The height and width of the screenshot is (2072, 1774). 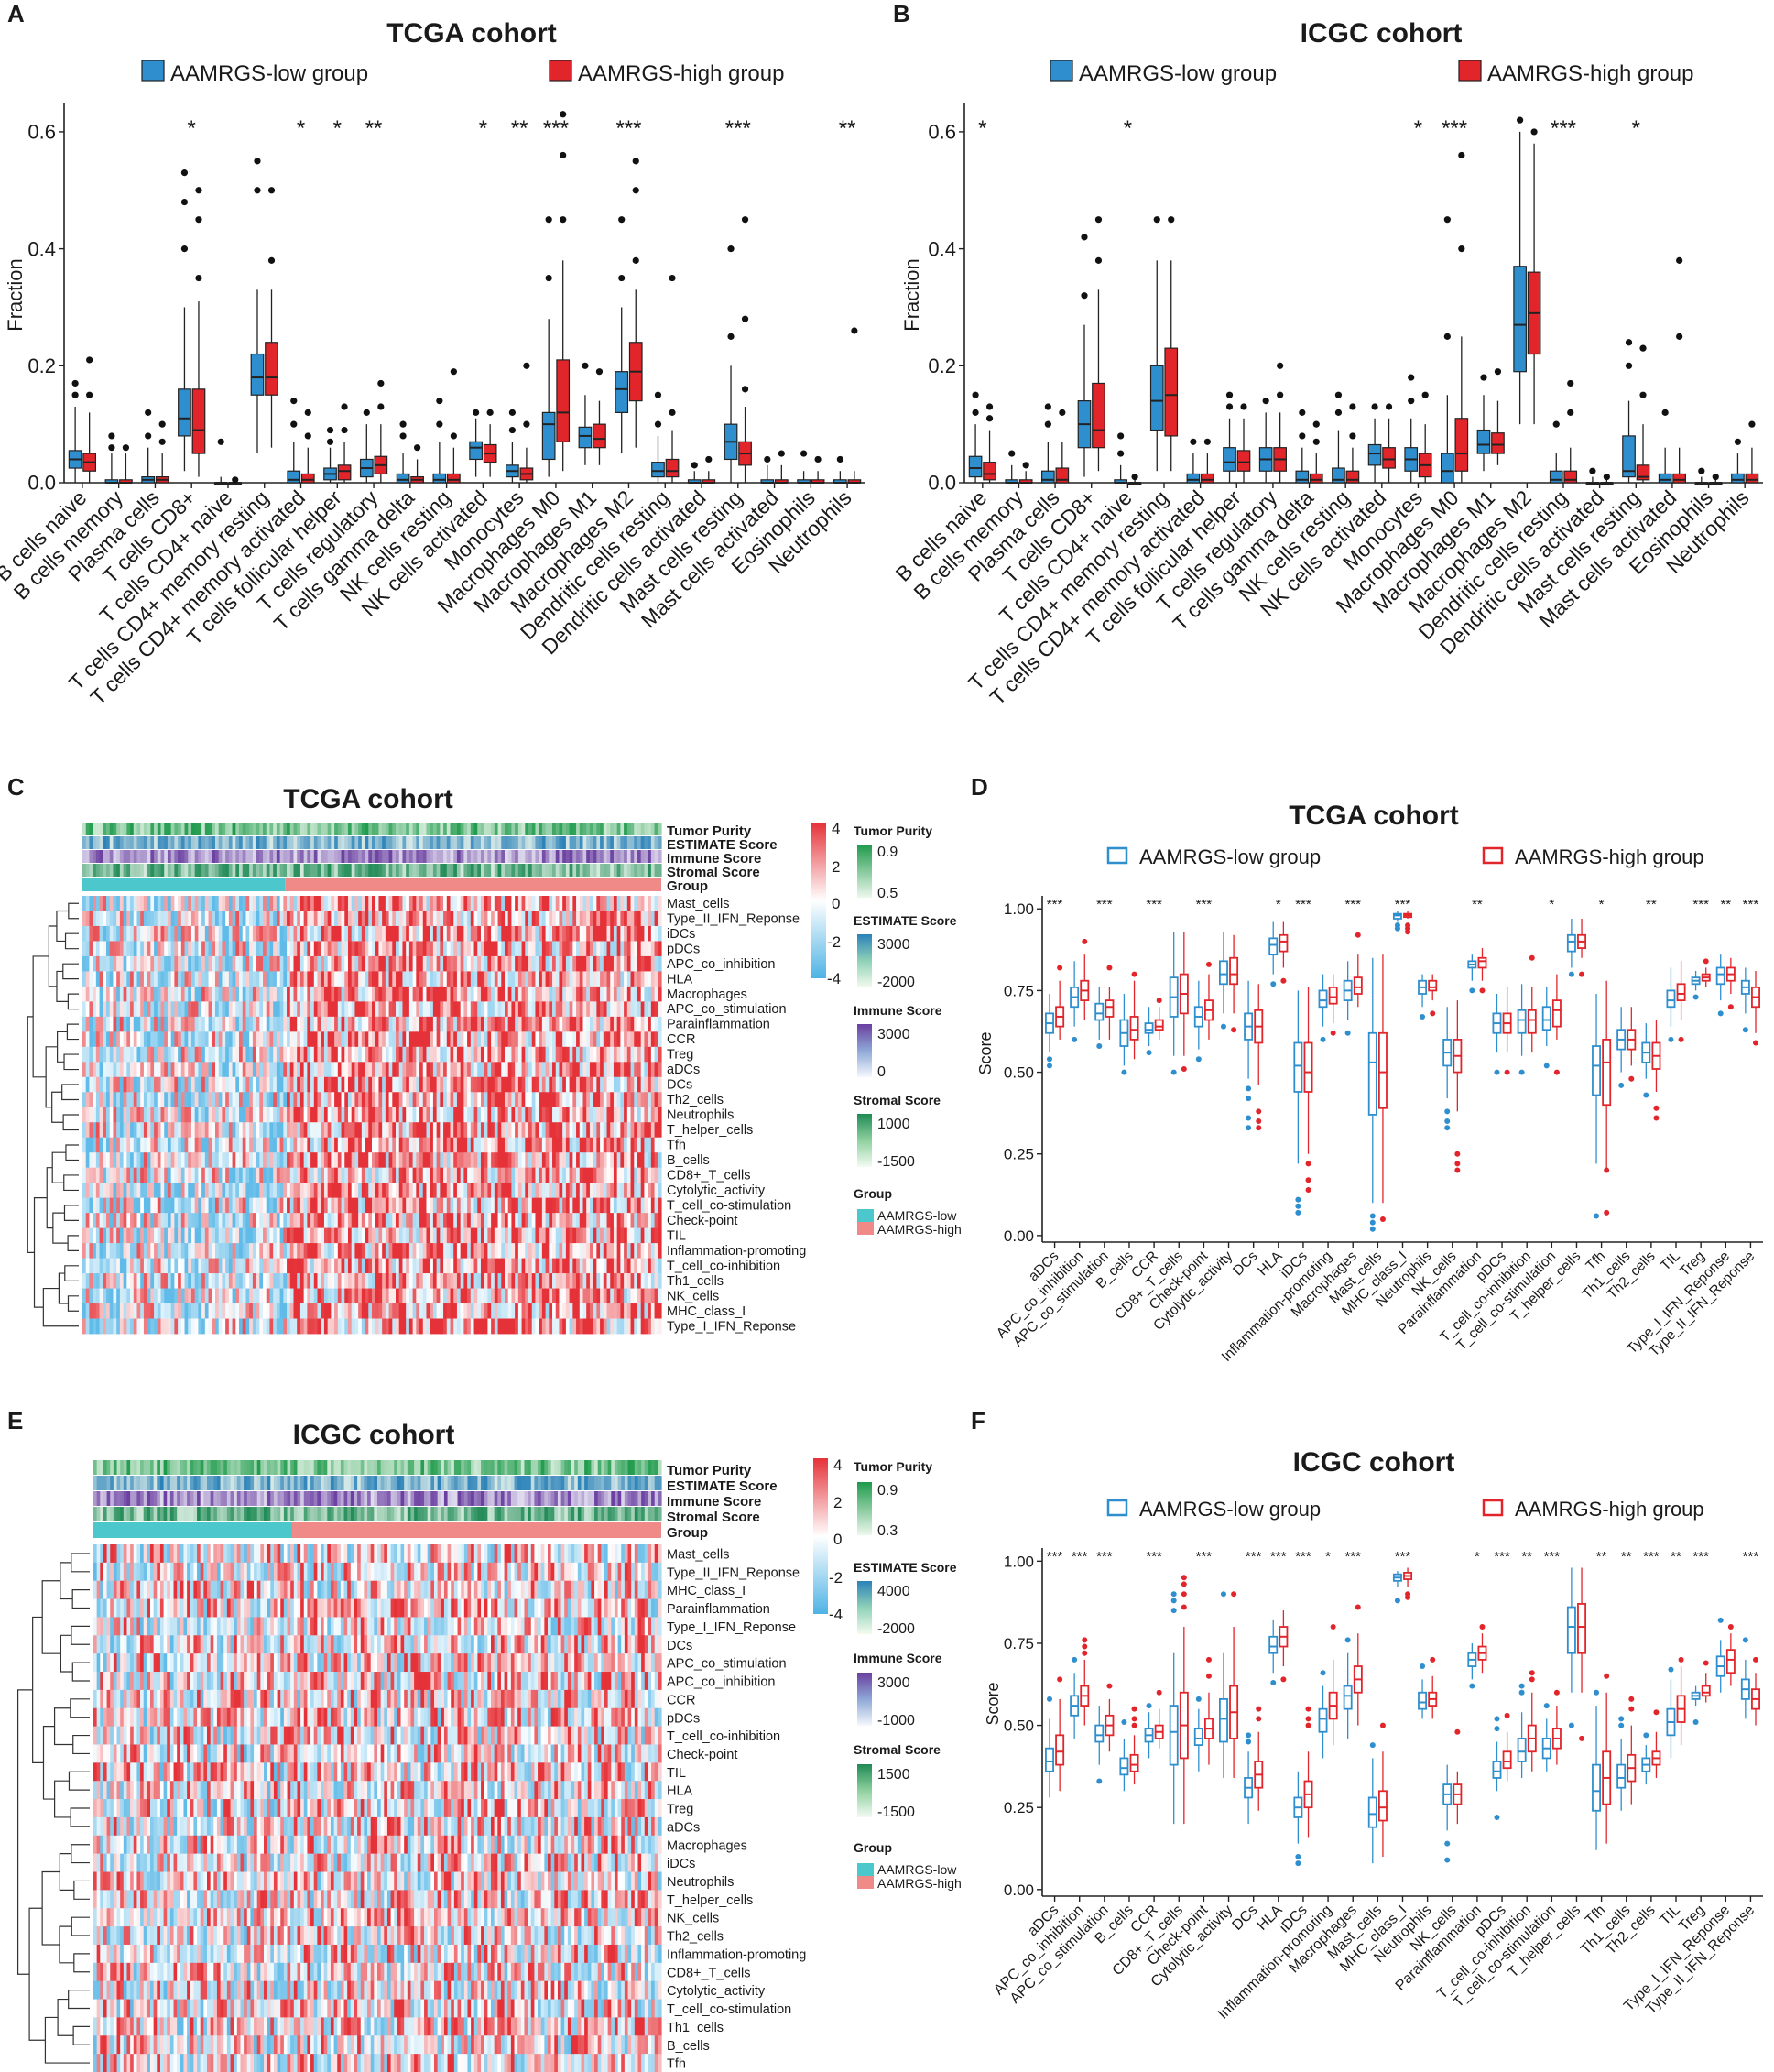 What do you see at coordinates (681, 1040) in the screenshot?
I see `row-label: CCR` at bounding box center [681, 1040].